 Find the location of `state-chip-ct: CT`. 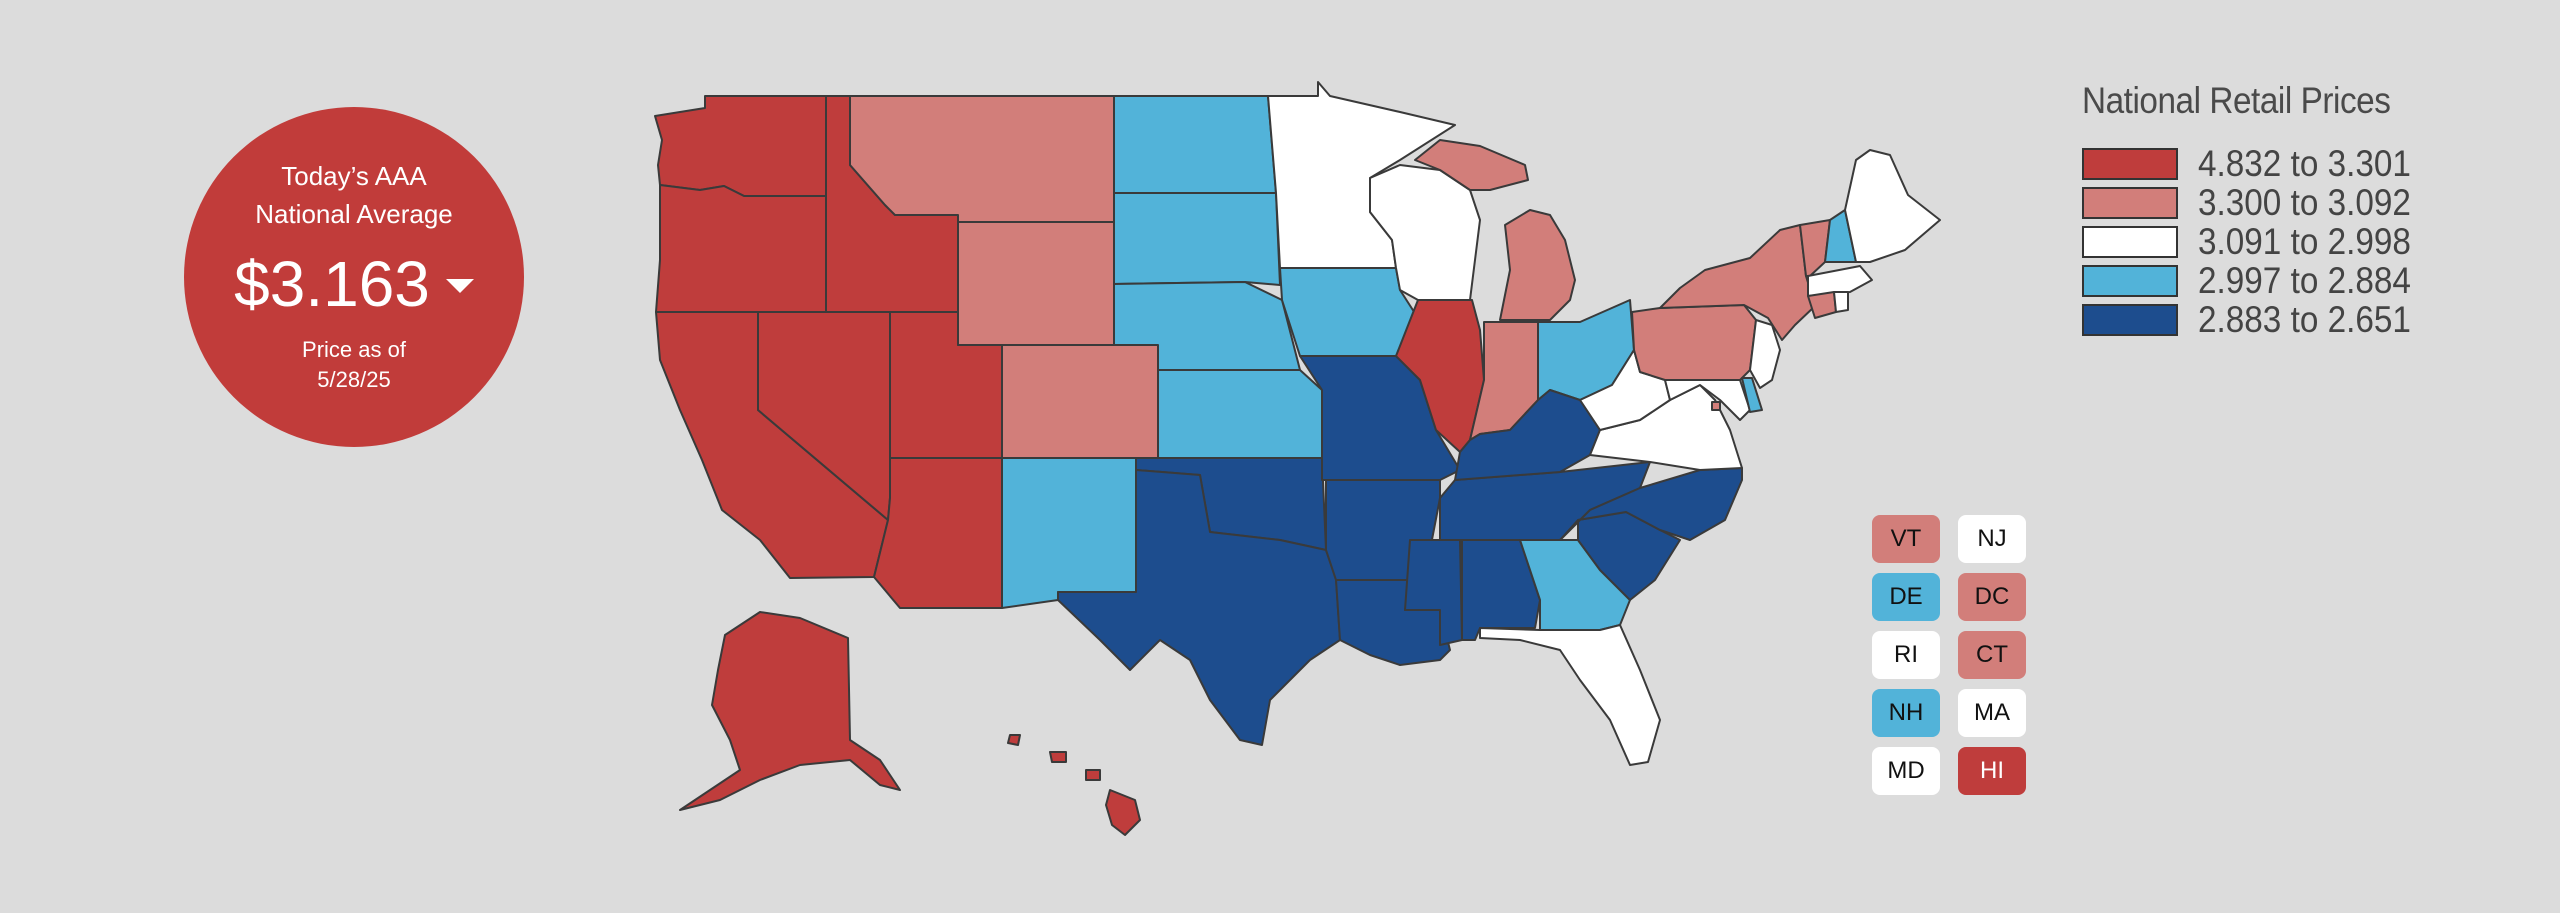

state-chip-ct: CT is located at coordinates (1992, 655).